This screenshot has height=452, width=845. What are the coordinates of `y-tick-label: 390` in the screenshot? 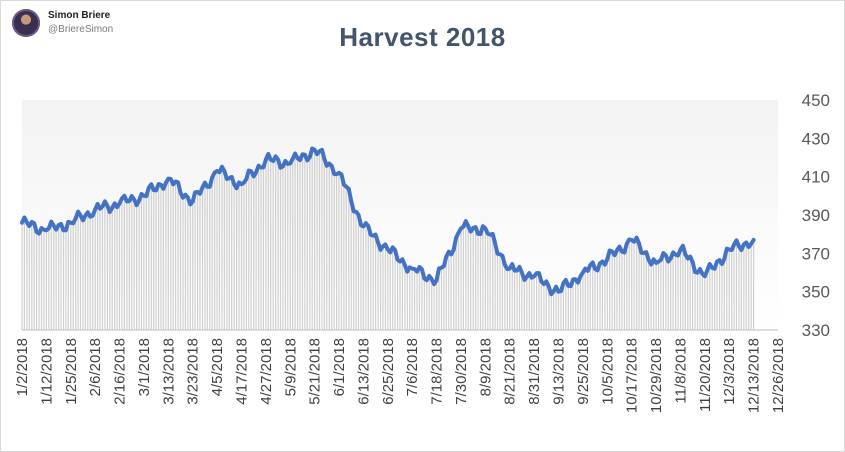 It's located at (816, 215).